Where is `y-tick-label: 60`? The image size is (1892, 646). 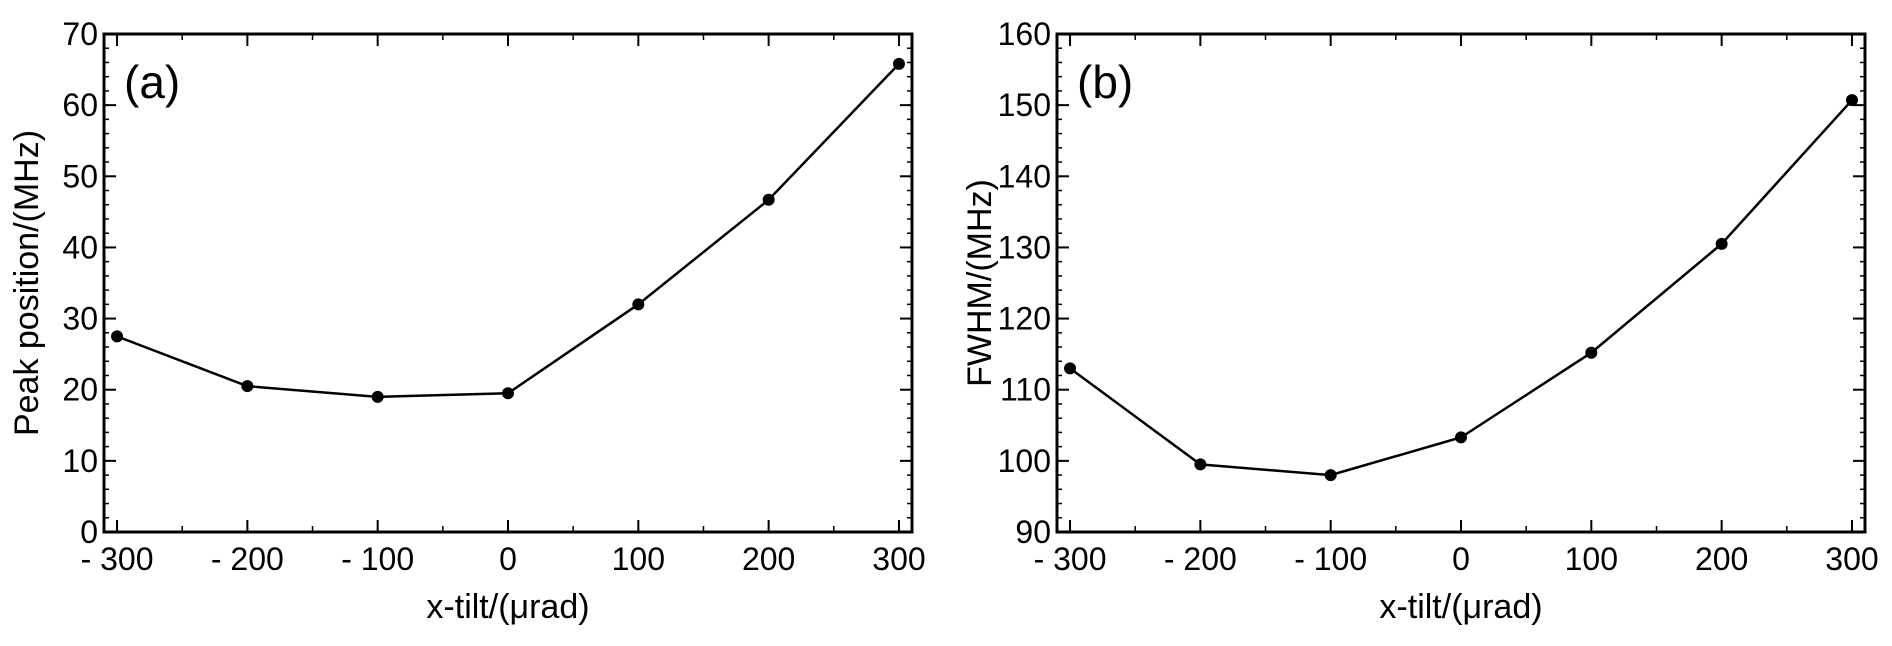 y-tick-label: 60 is located at coordinates (80, 105).